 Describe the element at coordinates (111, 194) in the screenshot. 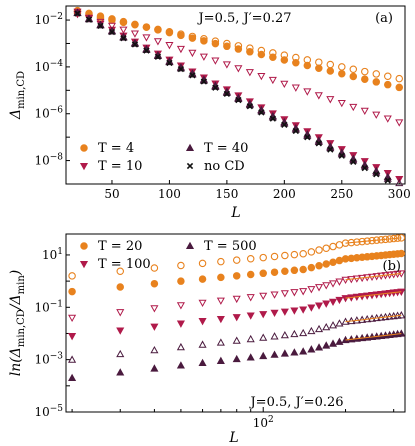

I see `x-tick-label: 50` at that location.